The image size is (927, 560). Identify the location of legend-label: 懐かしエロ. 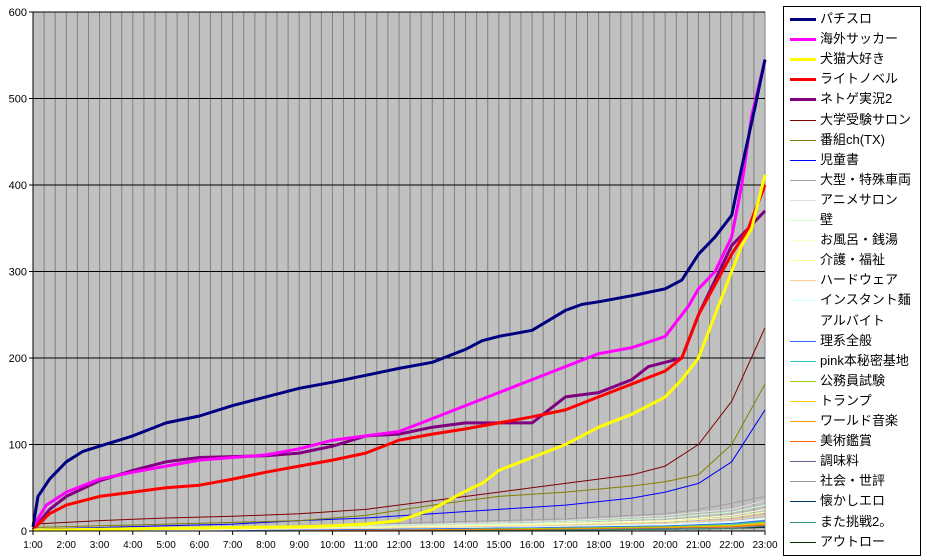
(853, 501).